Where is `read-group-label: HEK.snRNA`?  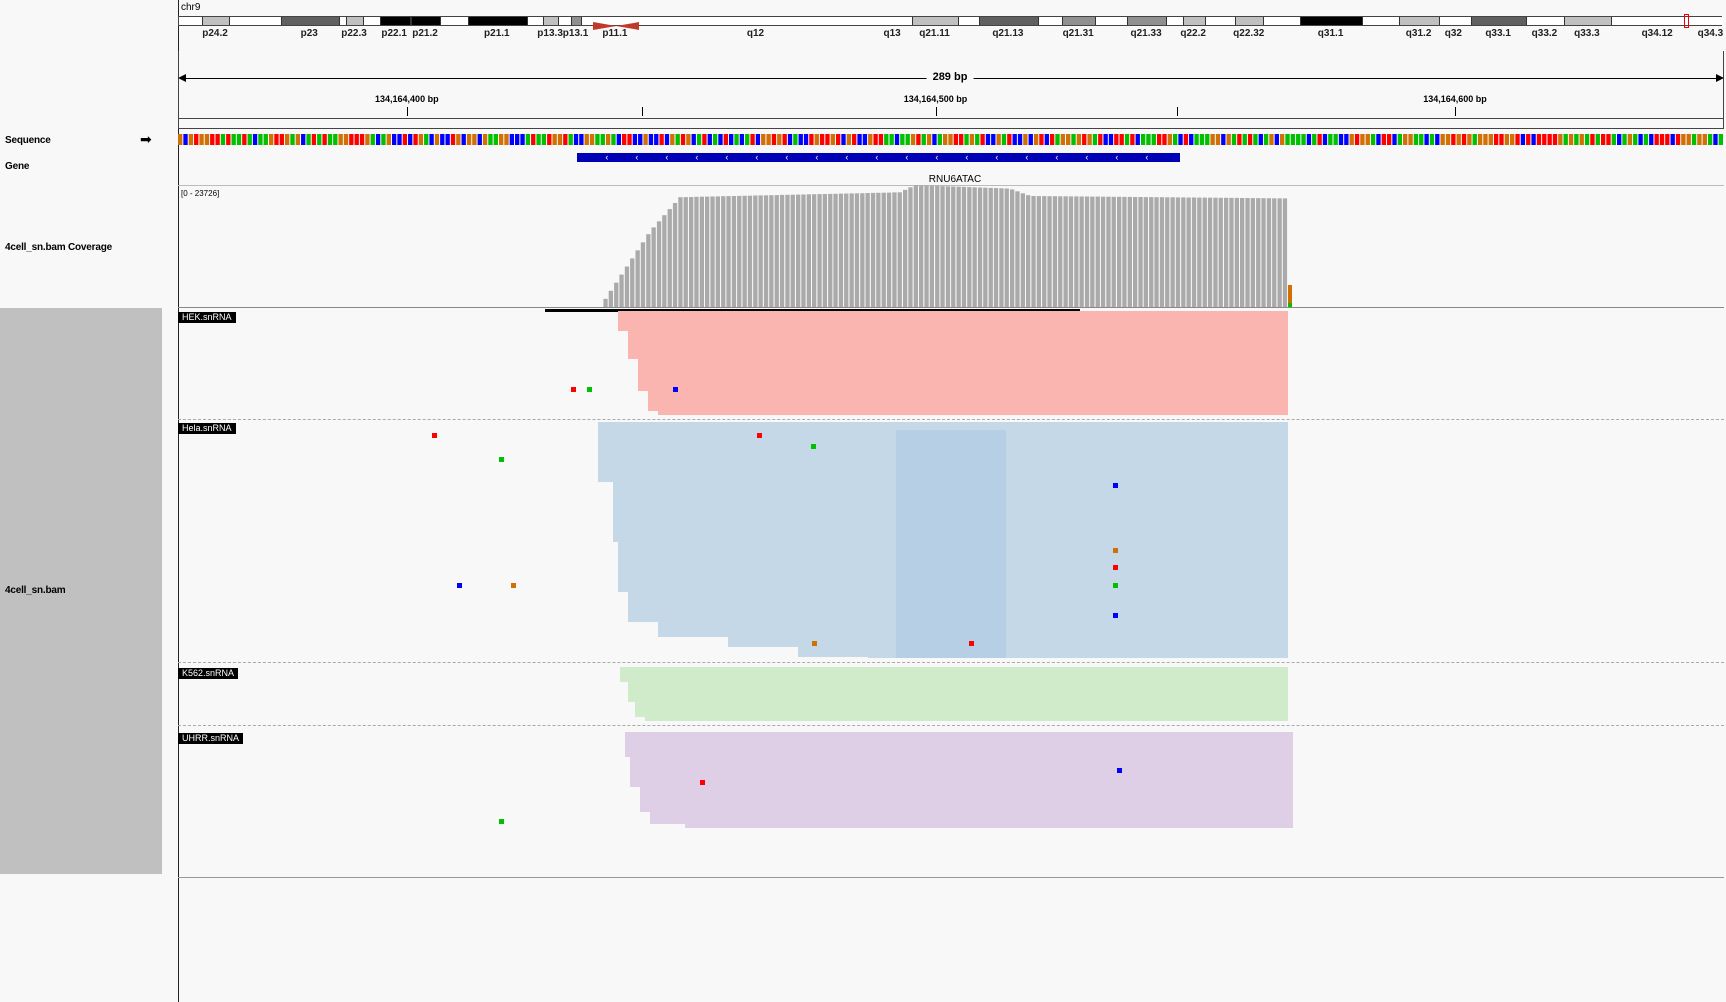 read-group-label: HEK.snRNA is located at coordinates (207, 317).